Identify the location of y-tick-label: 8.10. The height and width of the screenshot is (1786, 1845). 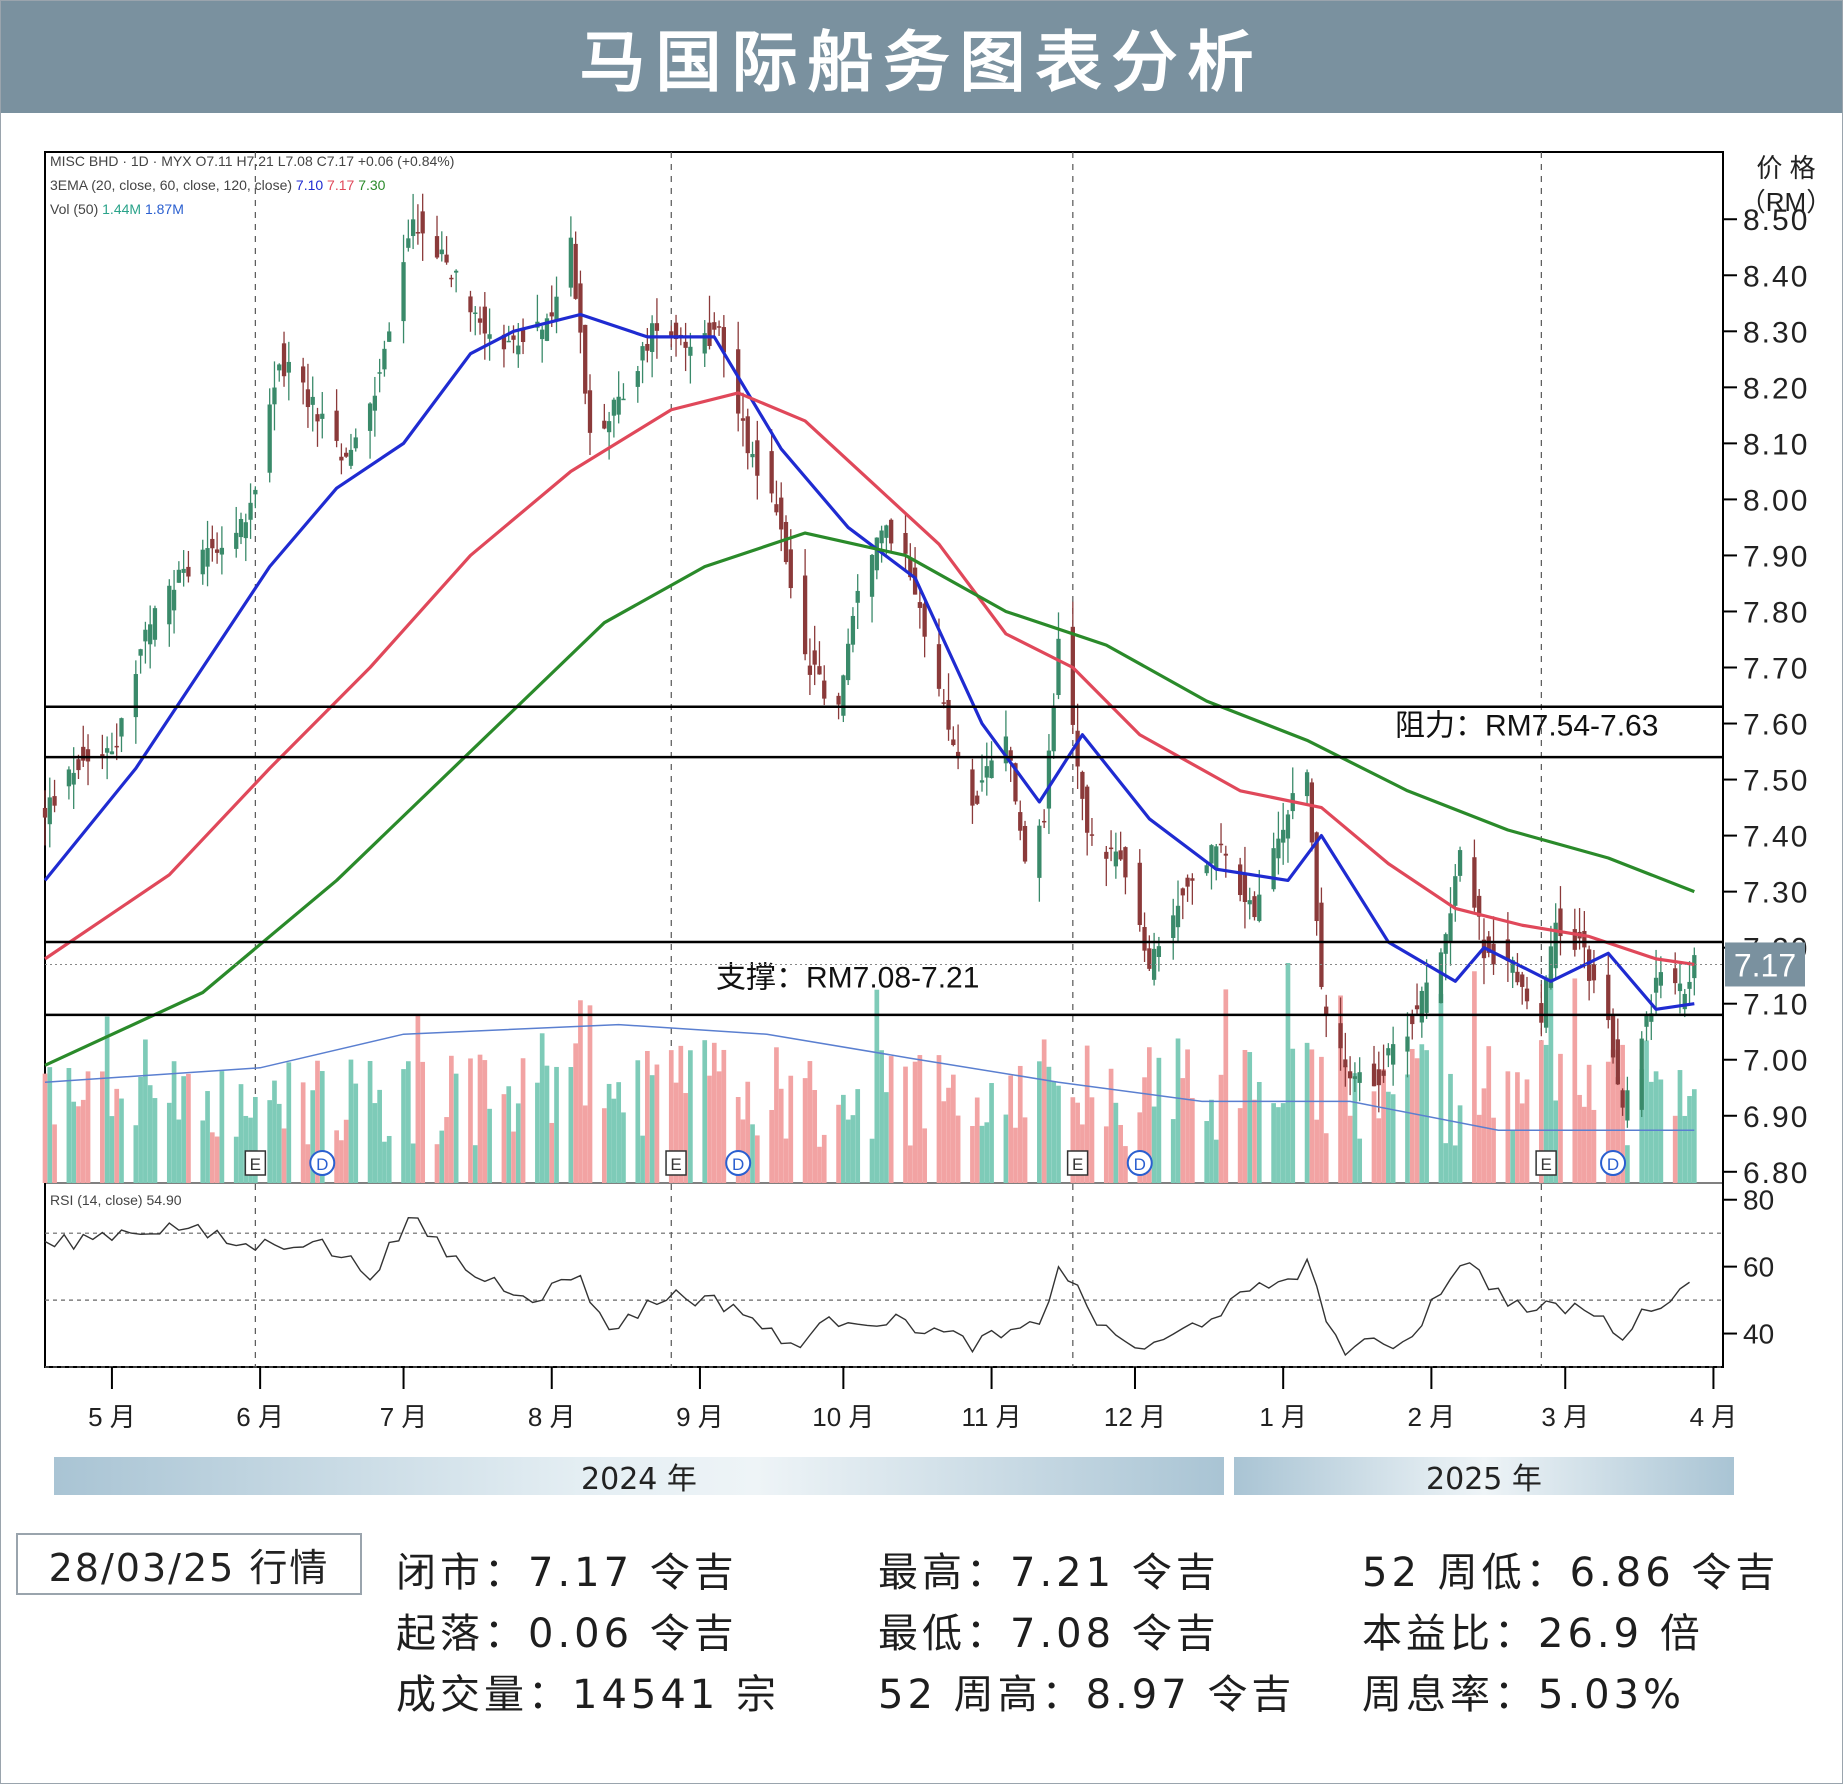
(1776, 444).